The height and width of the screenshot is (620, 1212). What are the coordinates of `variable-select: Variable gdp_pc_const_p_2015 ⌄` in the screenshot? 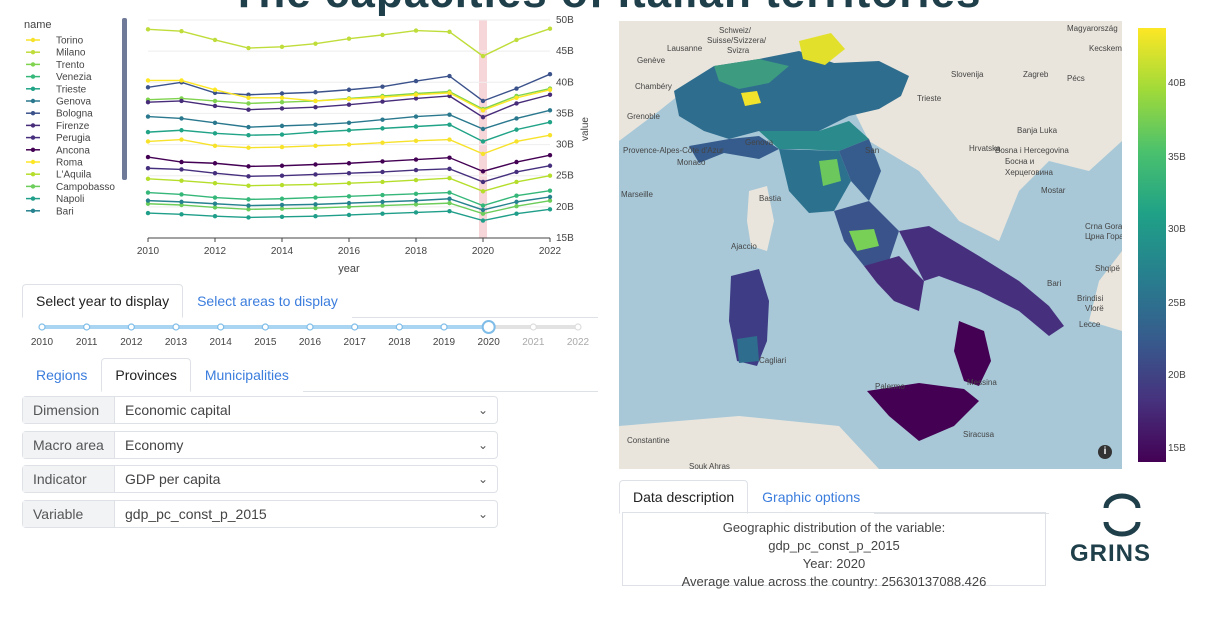 It's located at (260, 514).